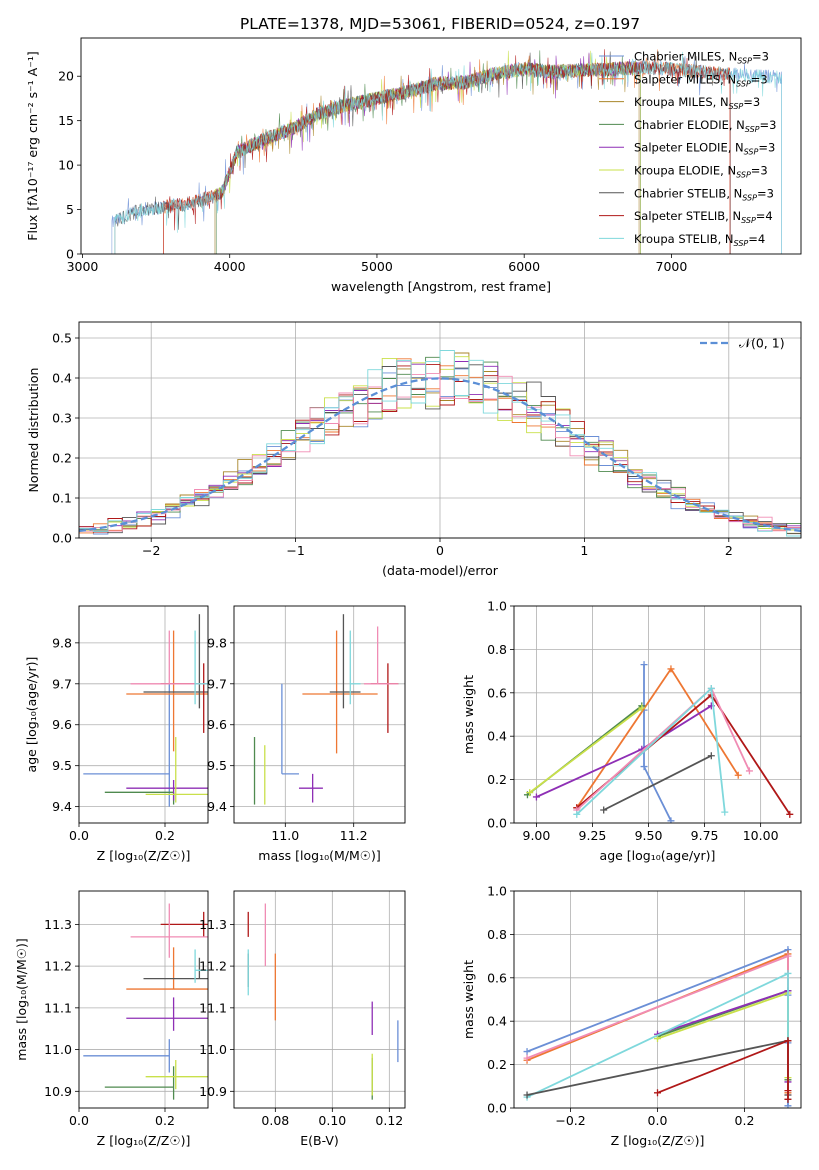 This screenshot has height=1170, width=819. What do you see at coordinates (62, 806) in the screenshot?
I see `y-tick-label: 9.4` at bounding box center [62, 806].